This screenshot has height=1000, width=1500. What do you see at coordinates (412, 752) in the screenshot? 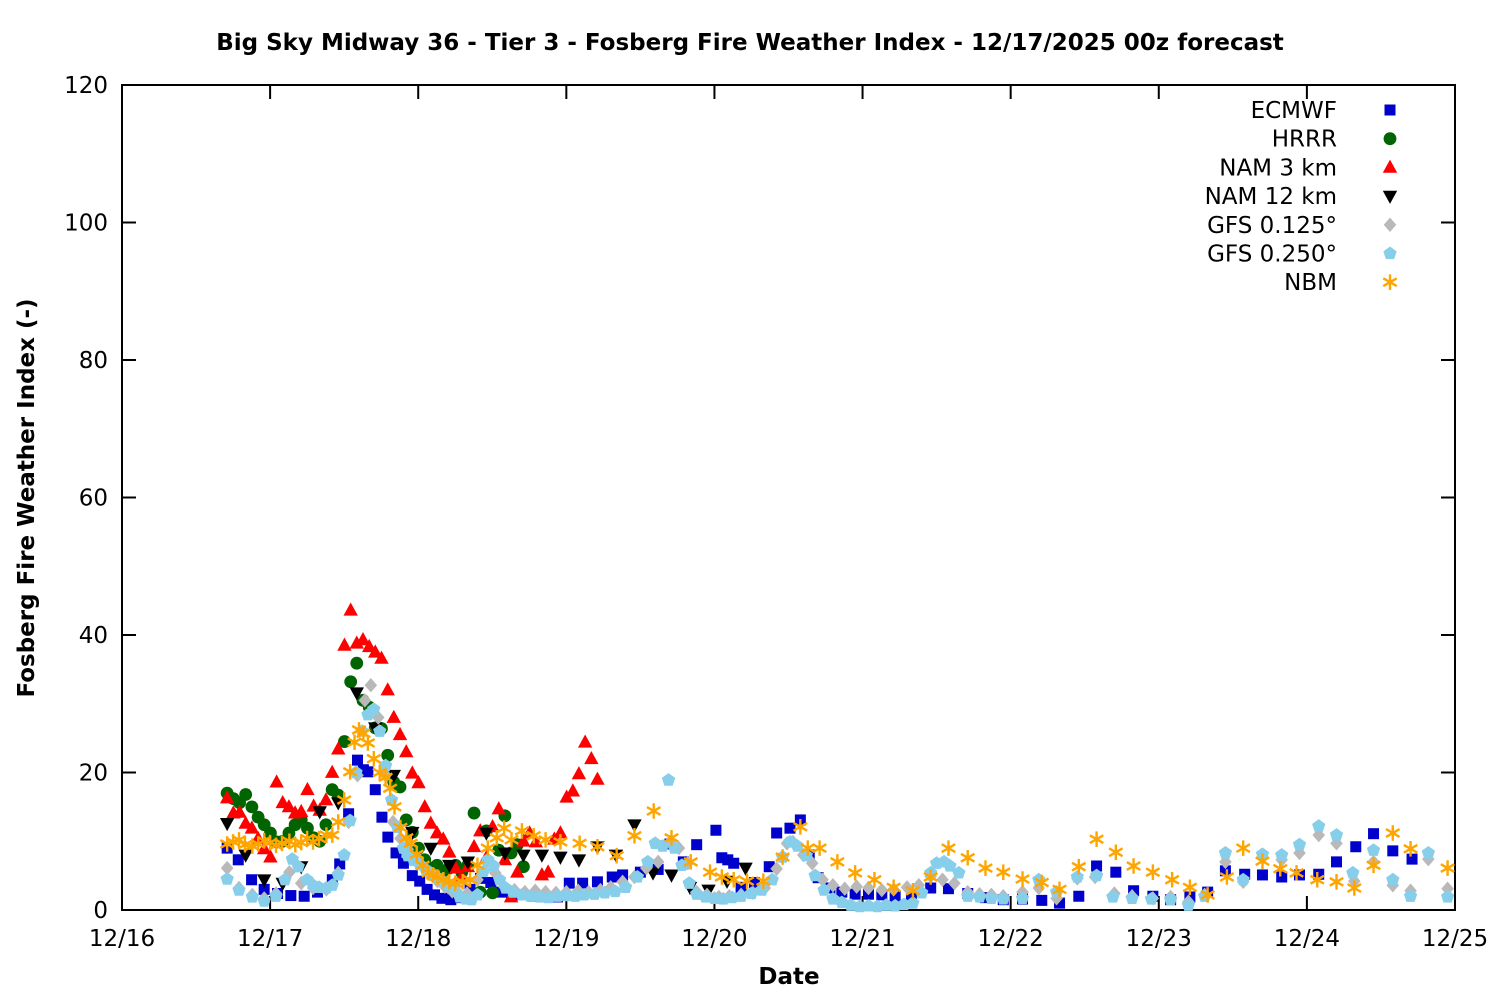
I see `series-nam-3-km` at bounding box center [412, 752].